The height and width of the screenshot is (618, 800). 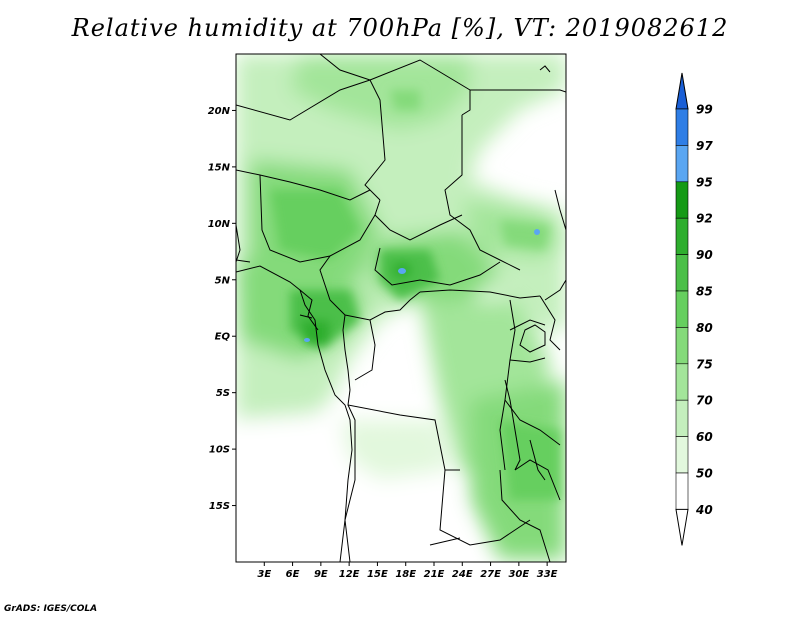 What do you see at coordinates (518, 574) in the screenshot?
I see `lon-tick-label: 30E` at bounding box center [518, 574].